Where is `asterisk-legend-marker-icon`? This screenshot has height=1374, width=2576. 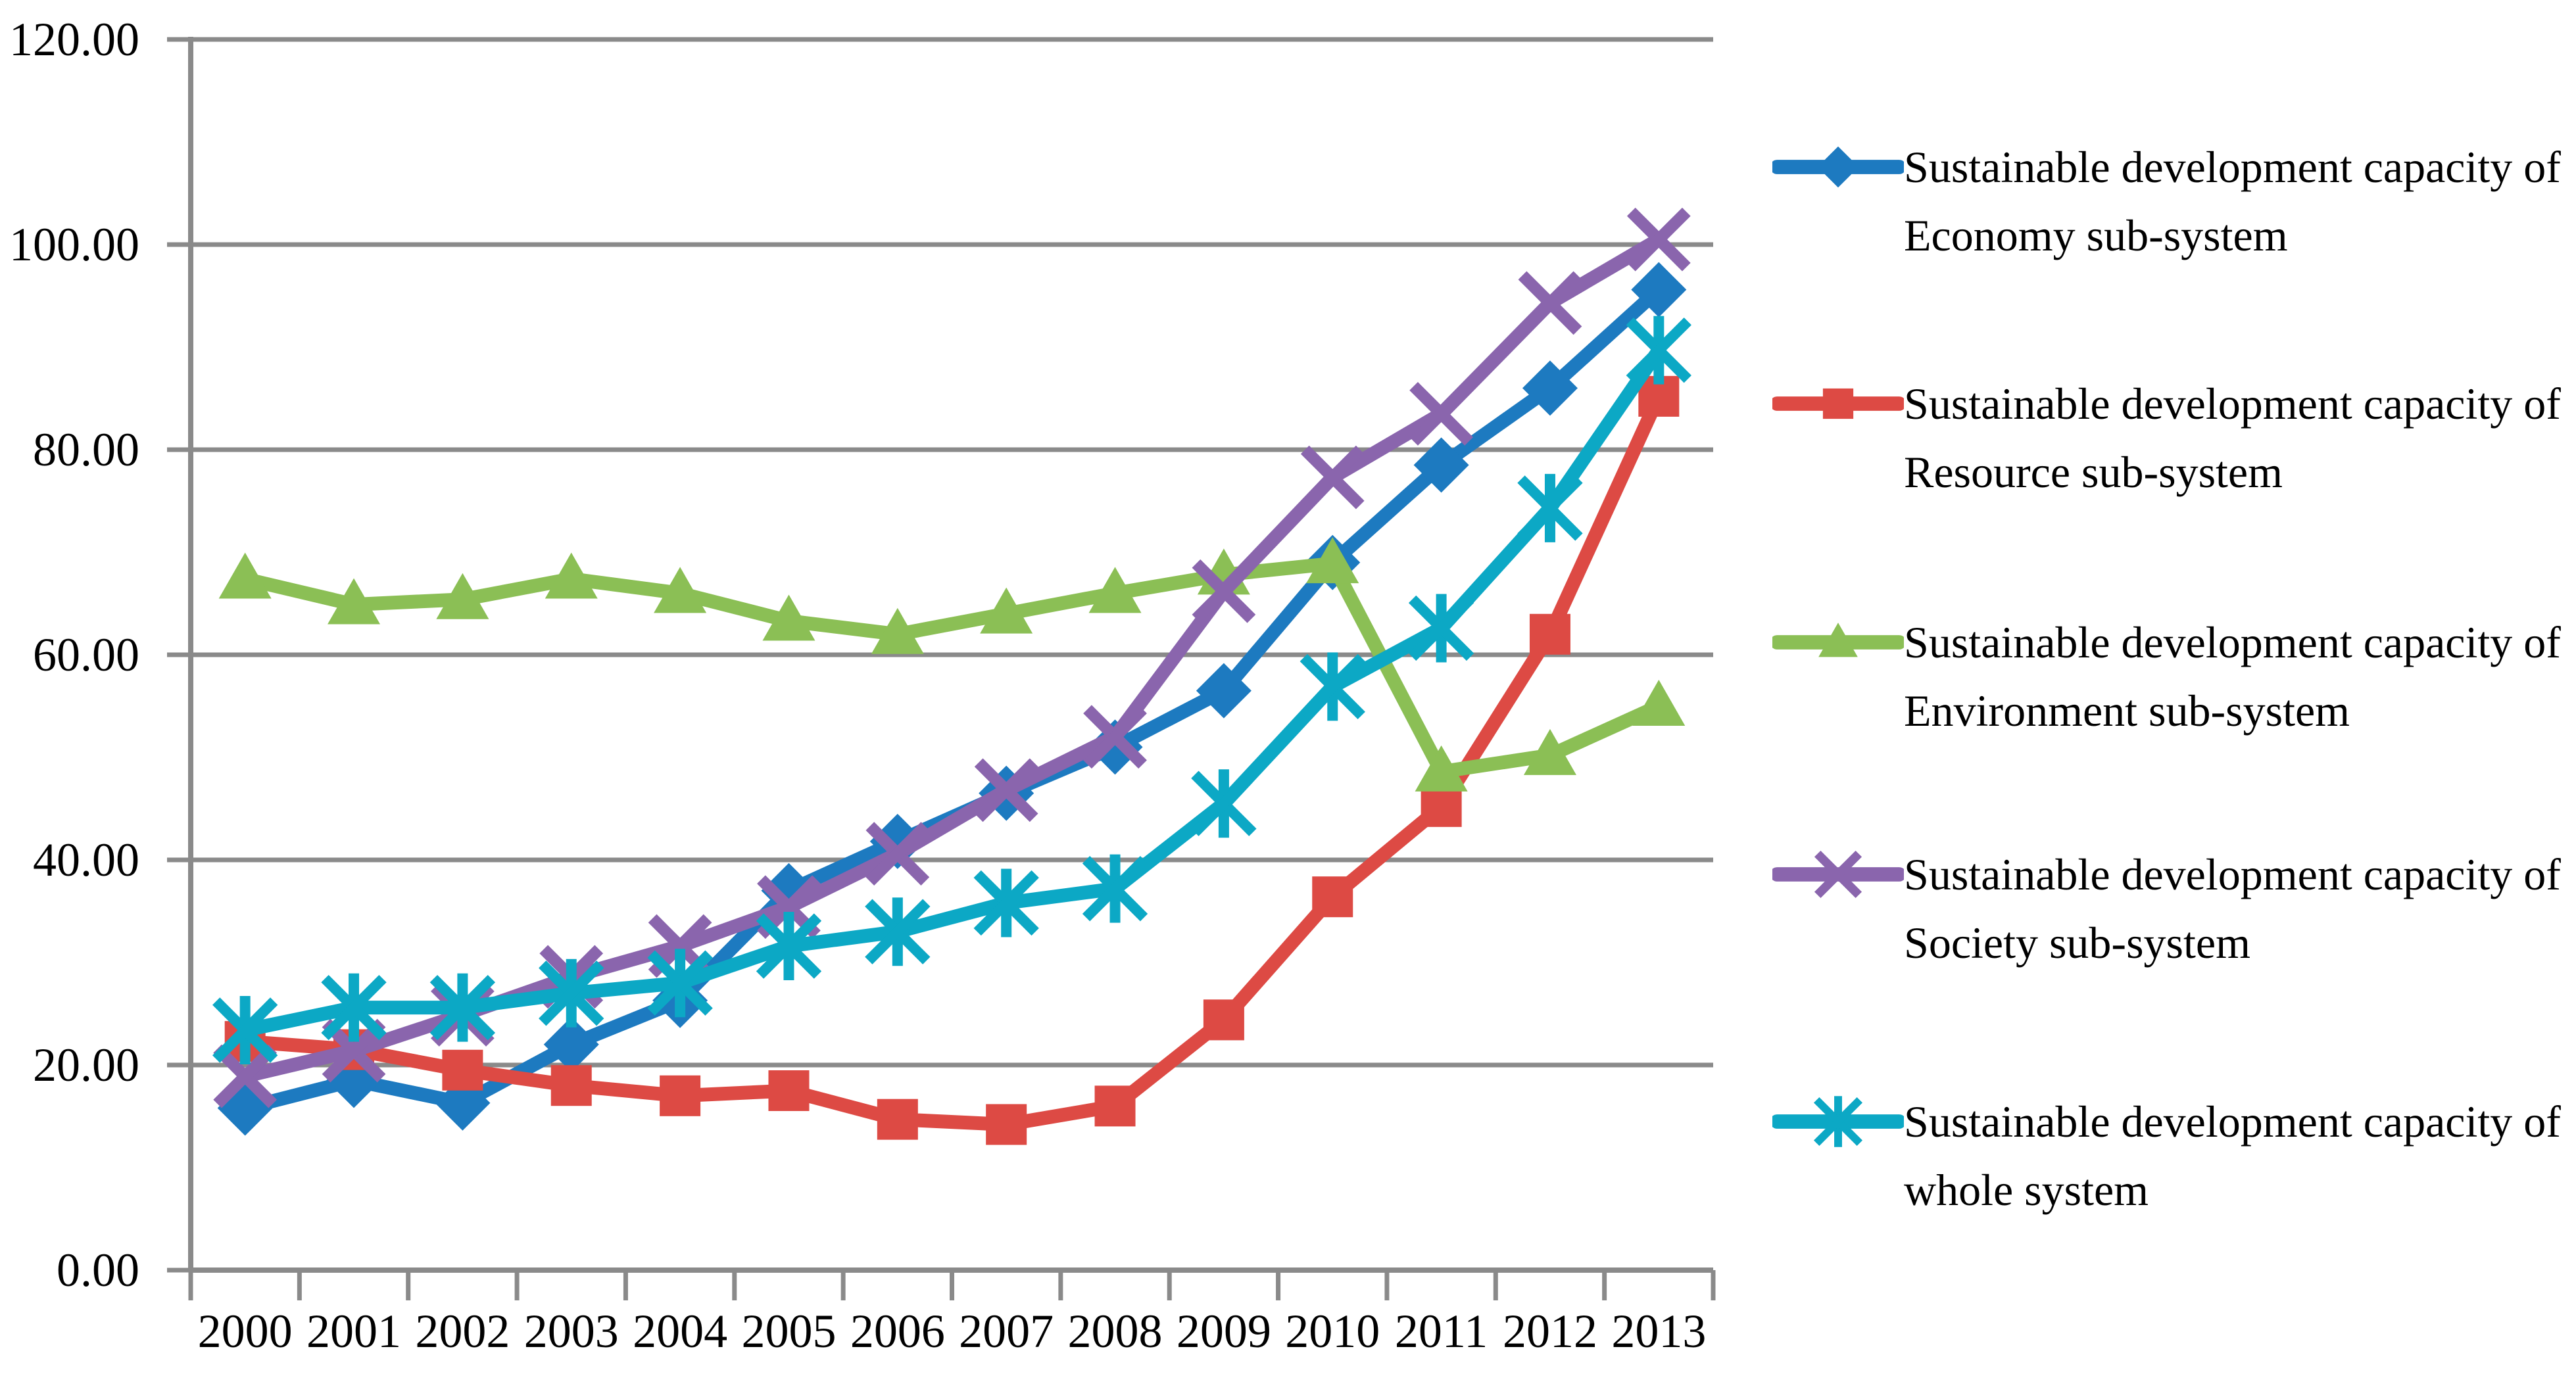 asterisk-legend-marker-icon is located at coordinates (1838, 1121).